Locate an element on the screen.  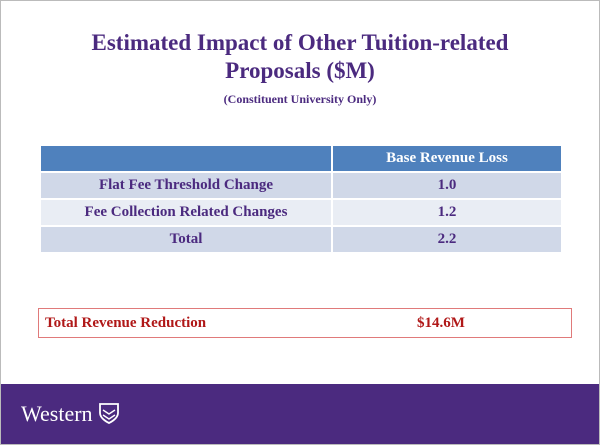
summary-label: Total Revenue Reduction is located at coordinates (126, 323).